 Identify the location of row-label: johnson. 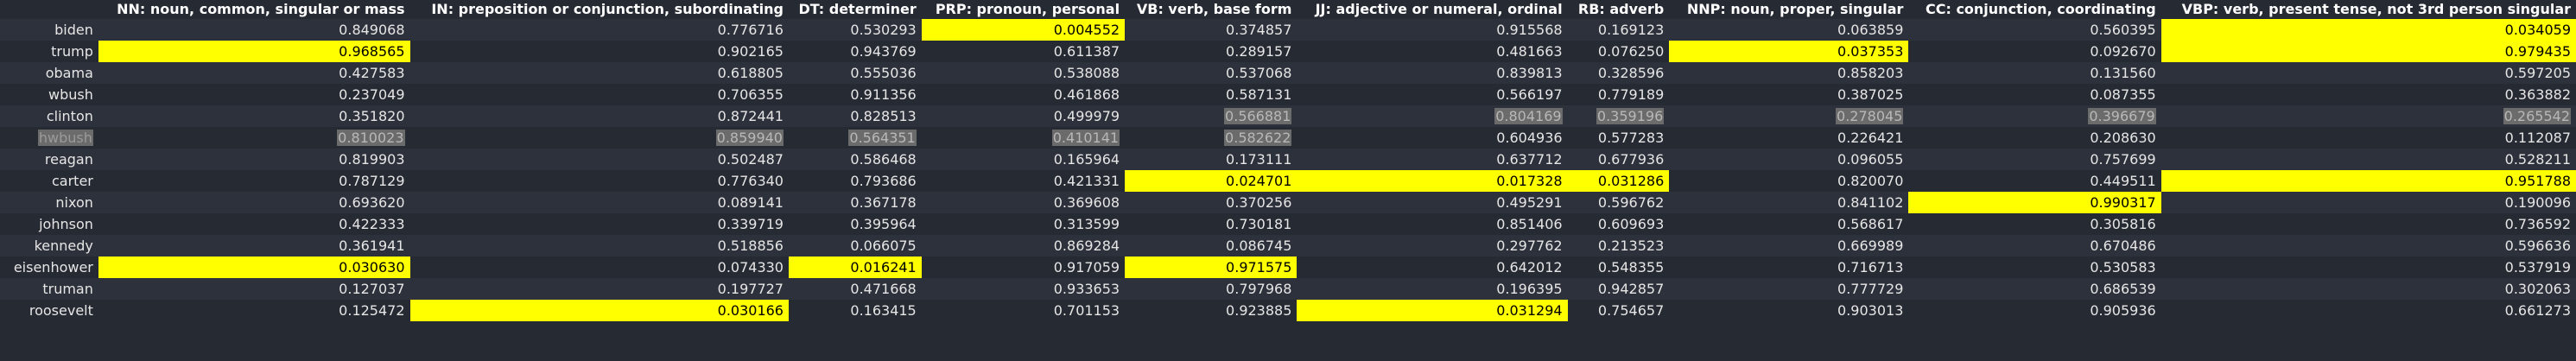
(49, 224).